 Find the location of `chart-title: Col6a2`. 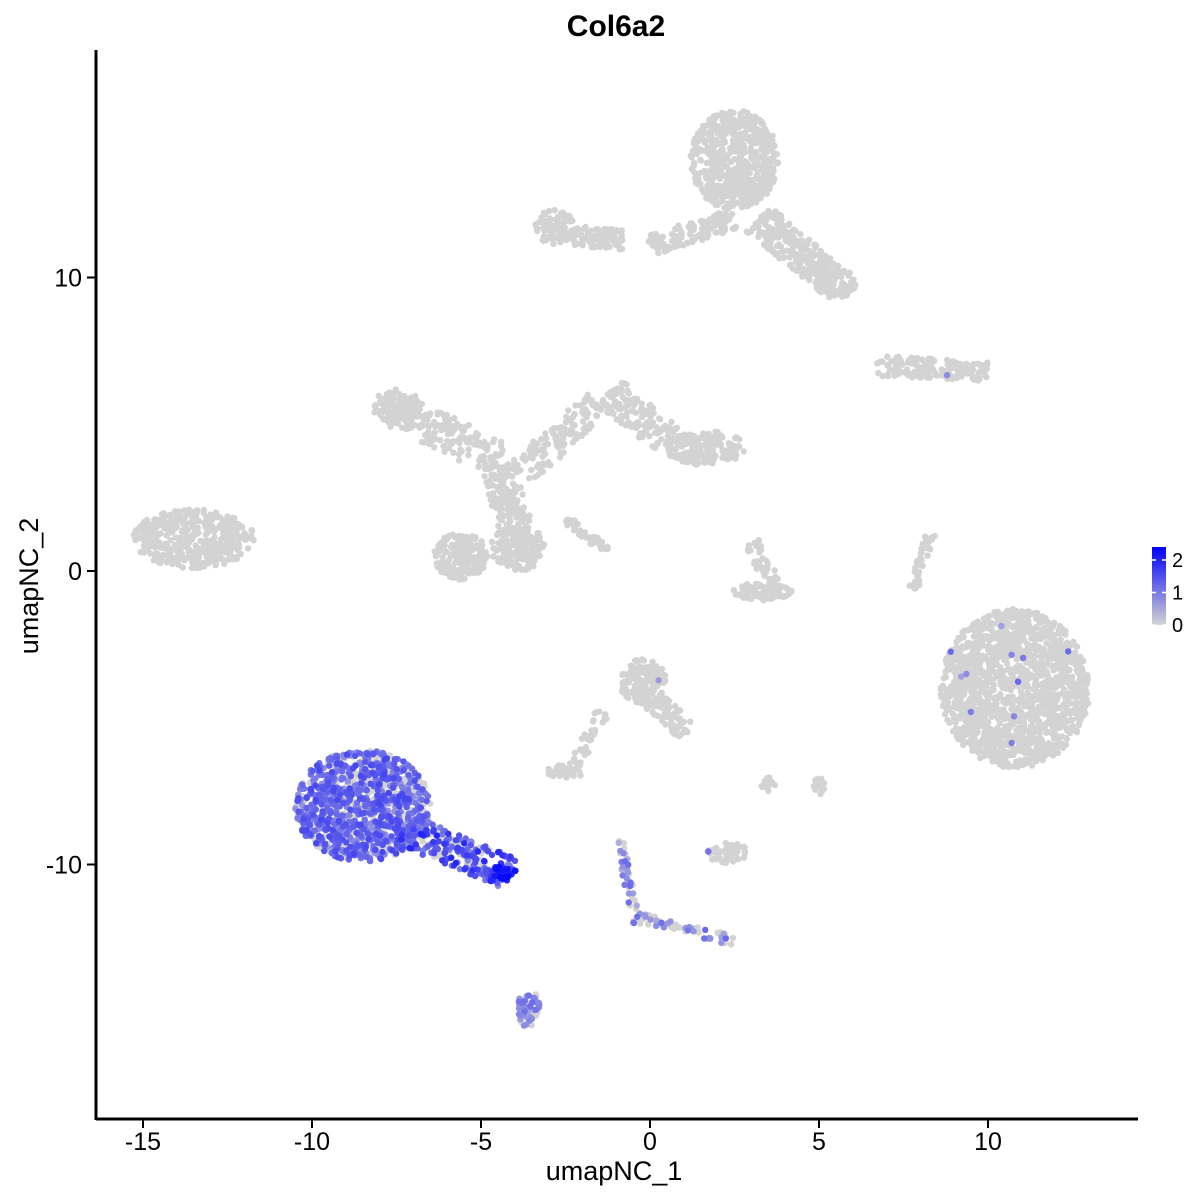

chart-title: Col6a2 is located at coordinates (616, 26).